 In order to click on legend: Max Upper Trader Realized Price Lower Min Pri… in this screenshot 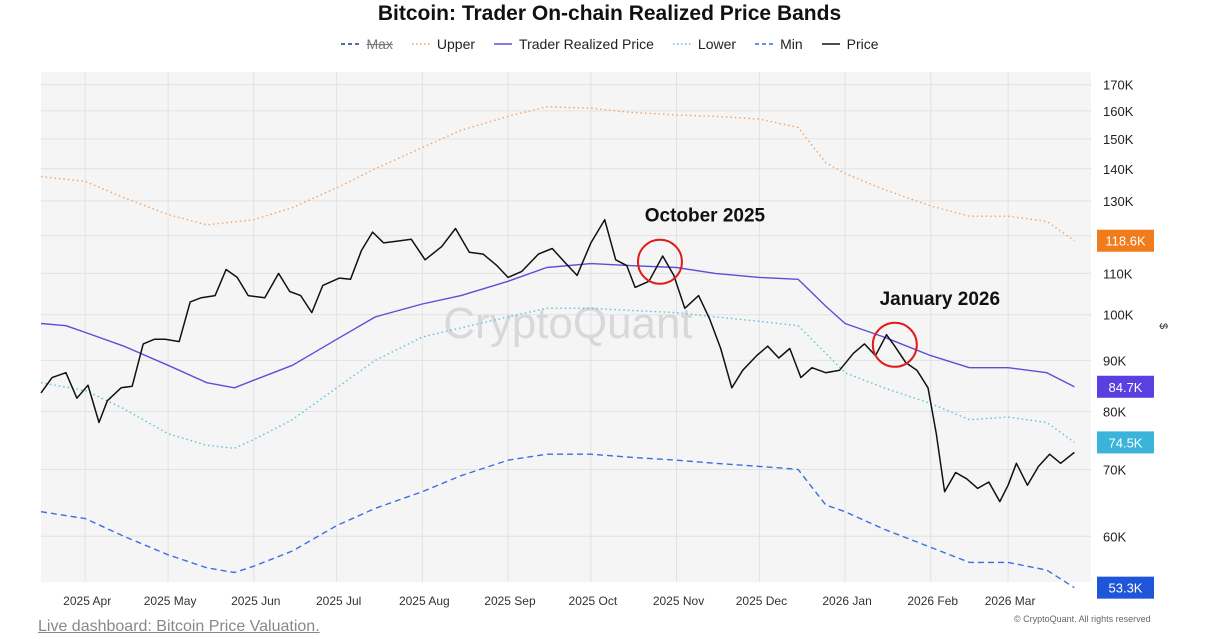, I will do `click(609, 44)`.